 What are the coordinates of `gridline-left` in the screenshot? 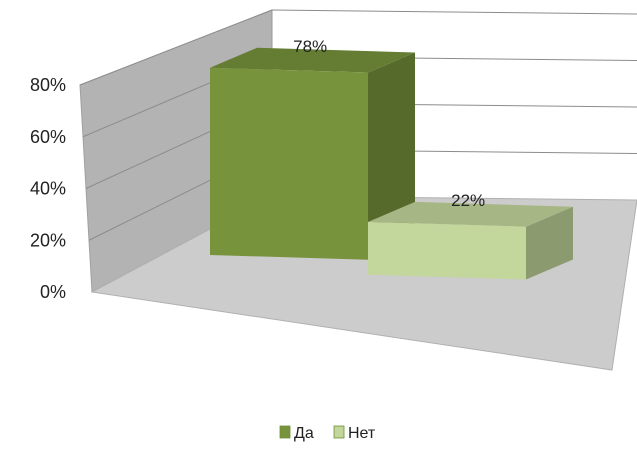 It's located at (176, 47).